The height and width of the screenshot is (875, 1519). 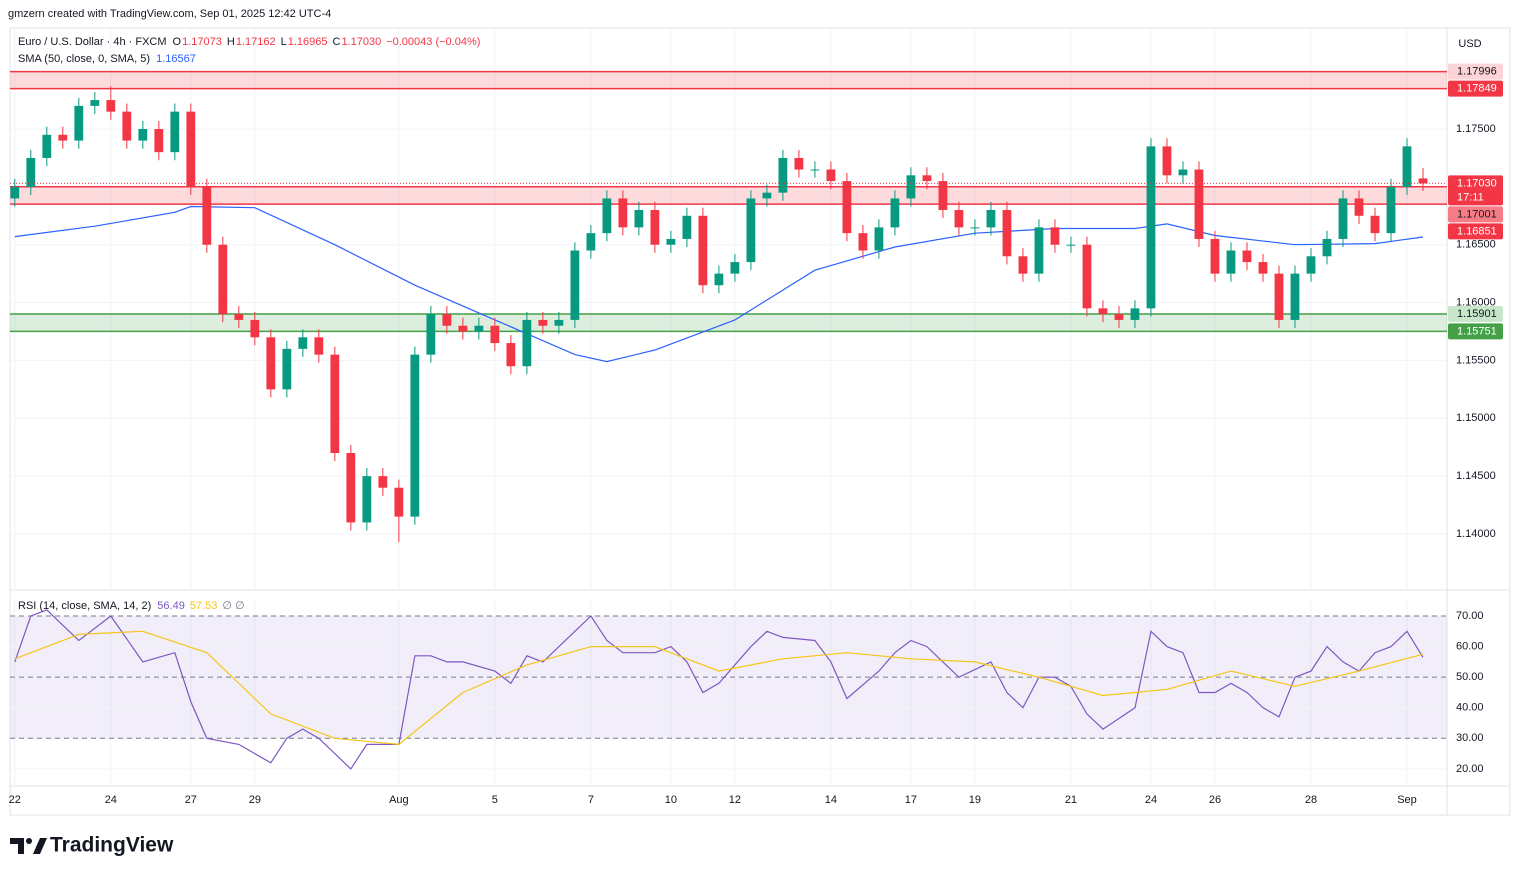 What do you see at coordinates (1476, 360) in the screenshot?
I see `y-tick-label: 1.15500` at bounding box center [1476, 360].